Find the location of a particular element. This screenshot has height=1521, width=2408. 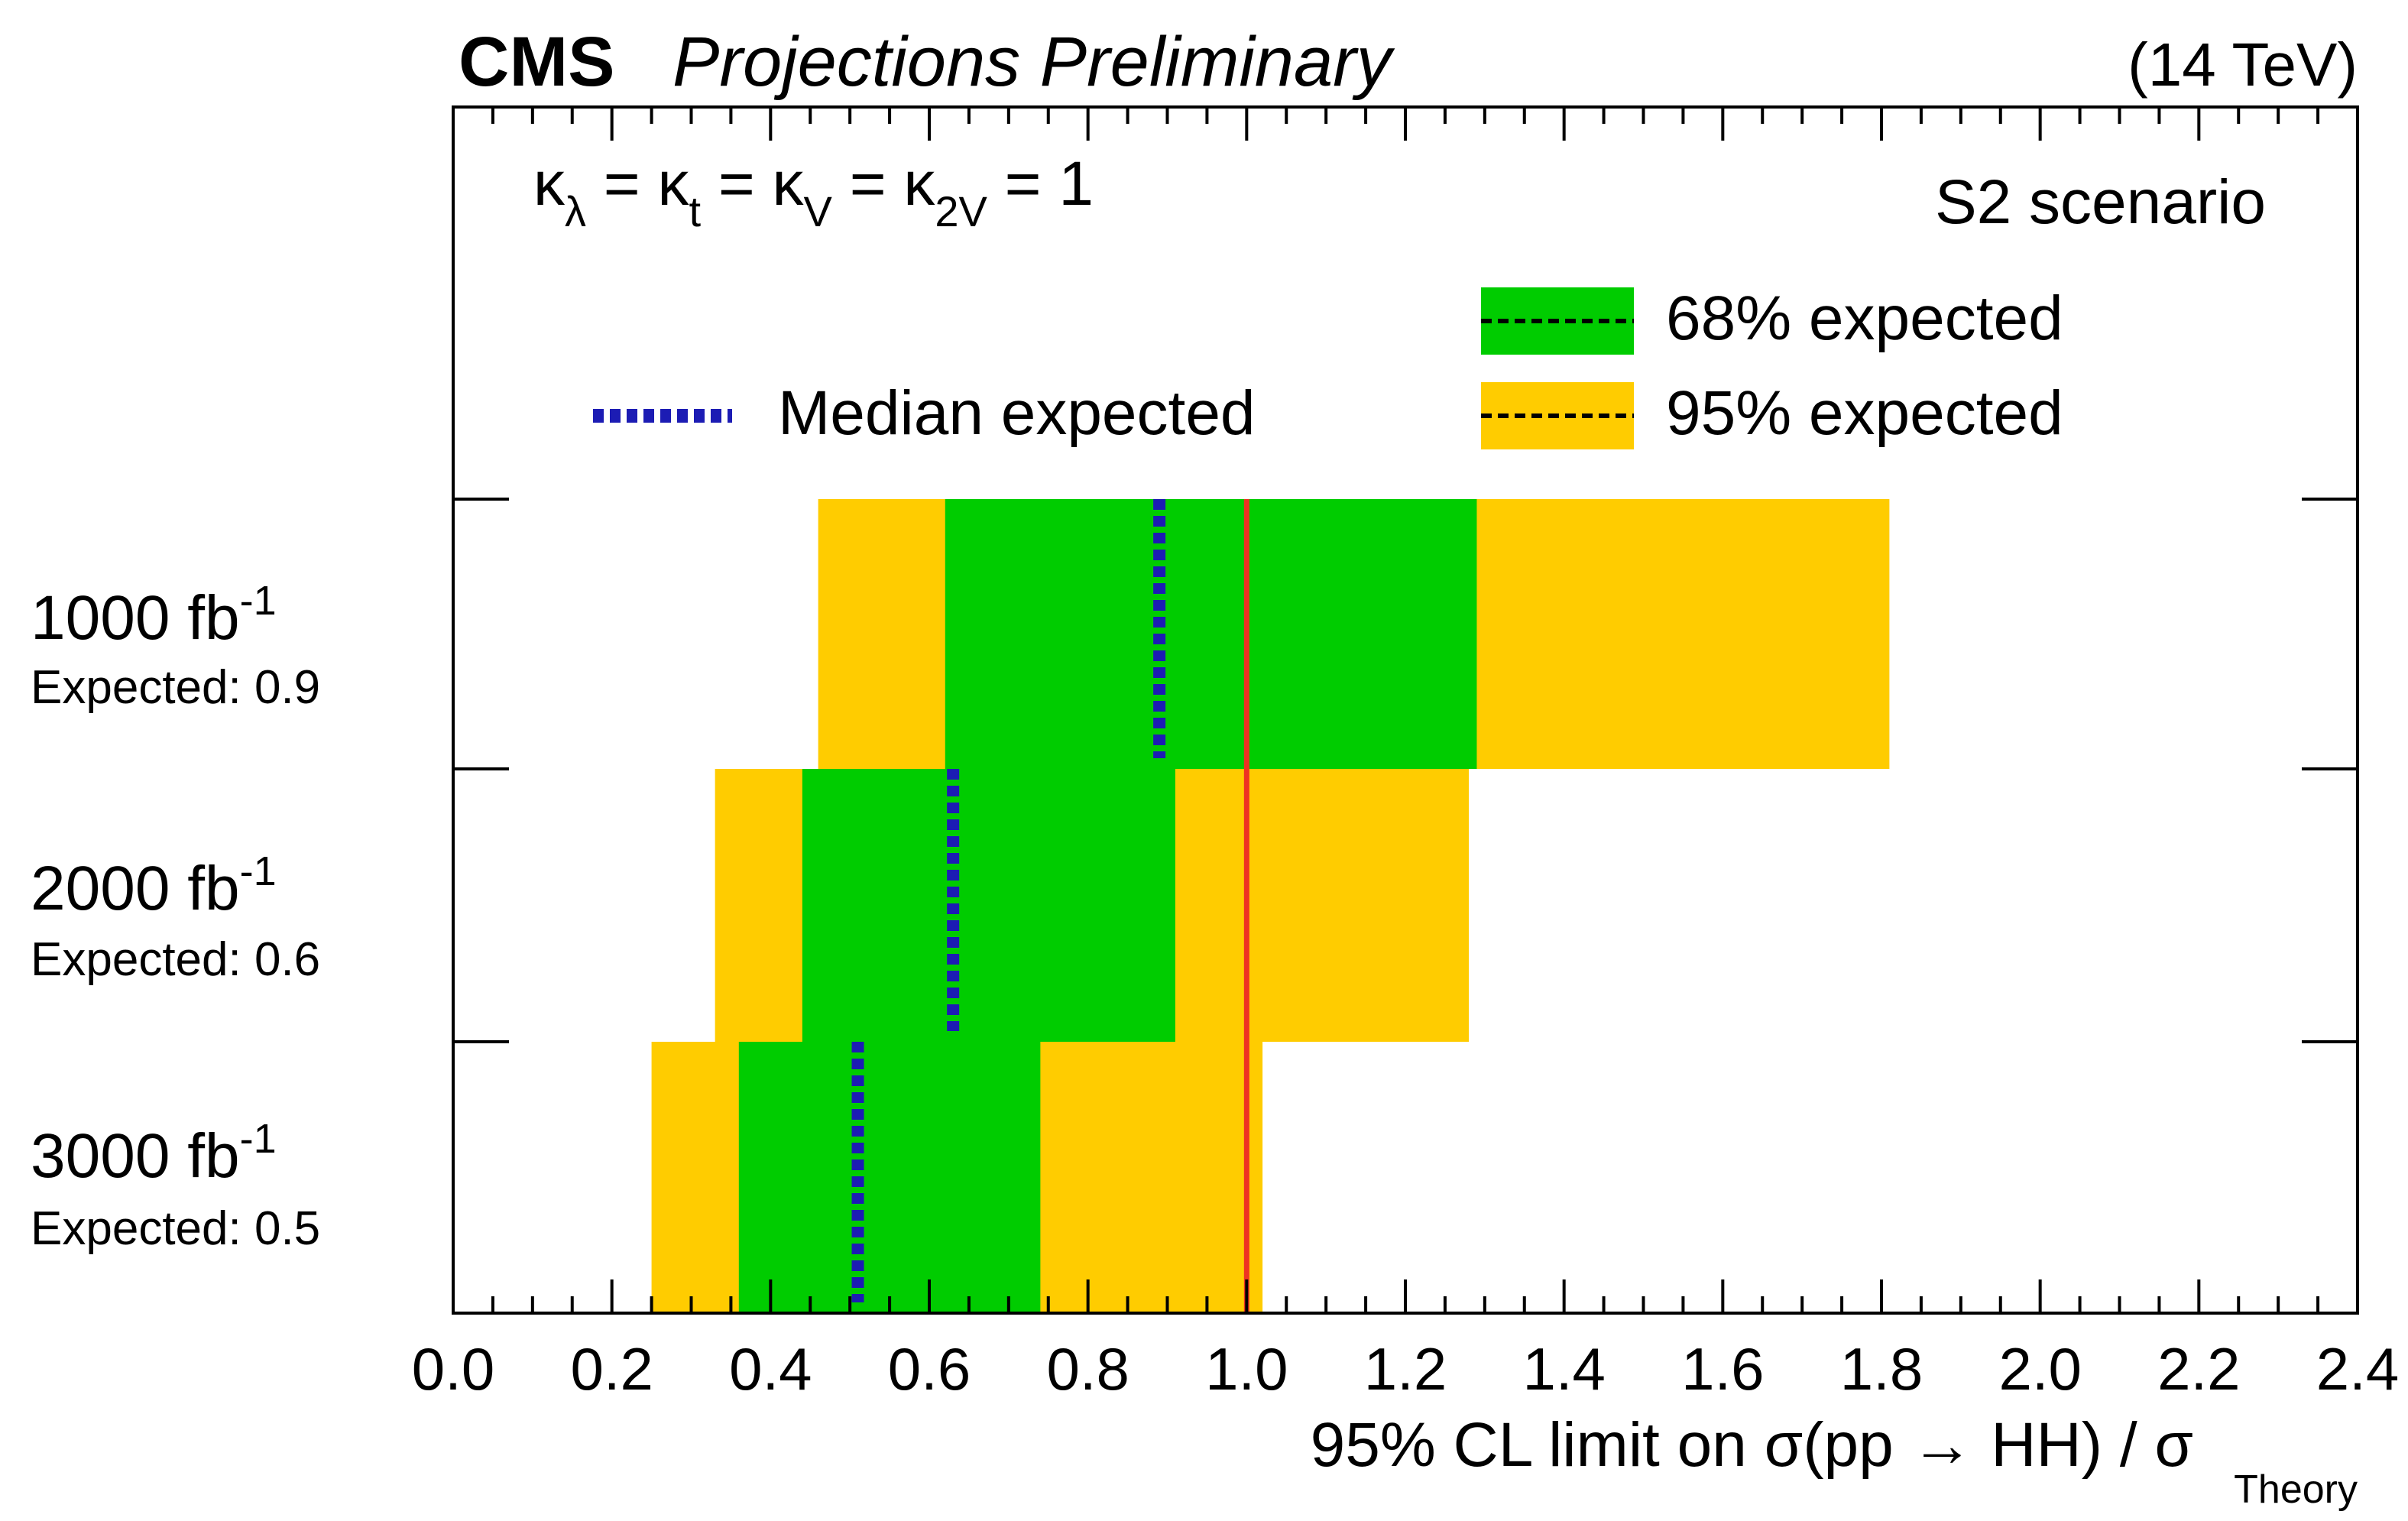

x-tick-label: 0.2 is located at coordinates (611, 1369).